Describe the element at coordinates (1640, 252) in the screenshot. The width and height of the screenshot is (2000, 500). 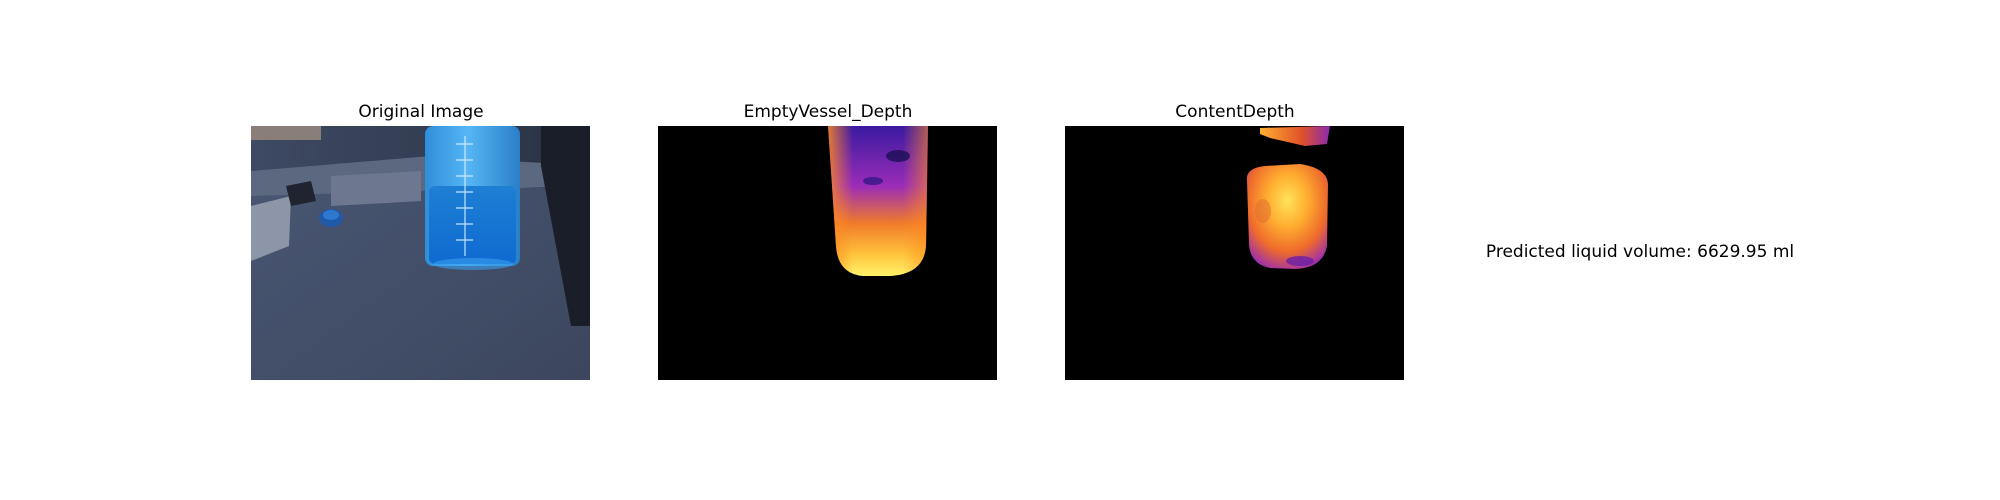
I see `predicted-volume-text: Predicted liquid volume: 6629.95 ml` at that location.